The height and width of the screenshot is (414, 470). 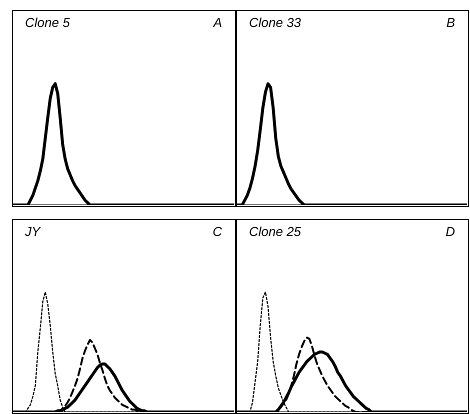 I want to click on chart-title: Clone 25, so click(x=275, y=232).